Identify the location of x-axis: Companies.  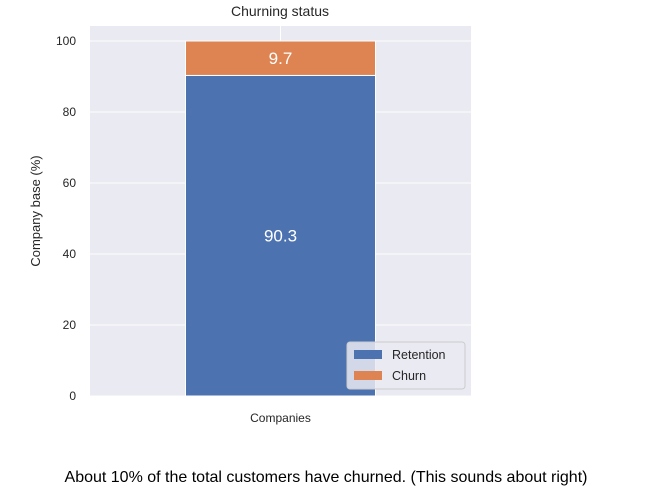
(280, 418).